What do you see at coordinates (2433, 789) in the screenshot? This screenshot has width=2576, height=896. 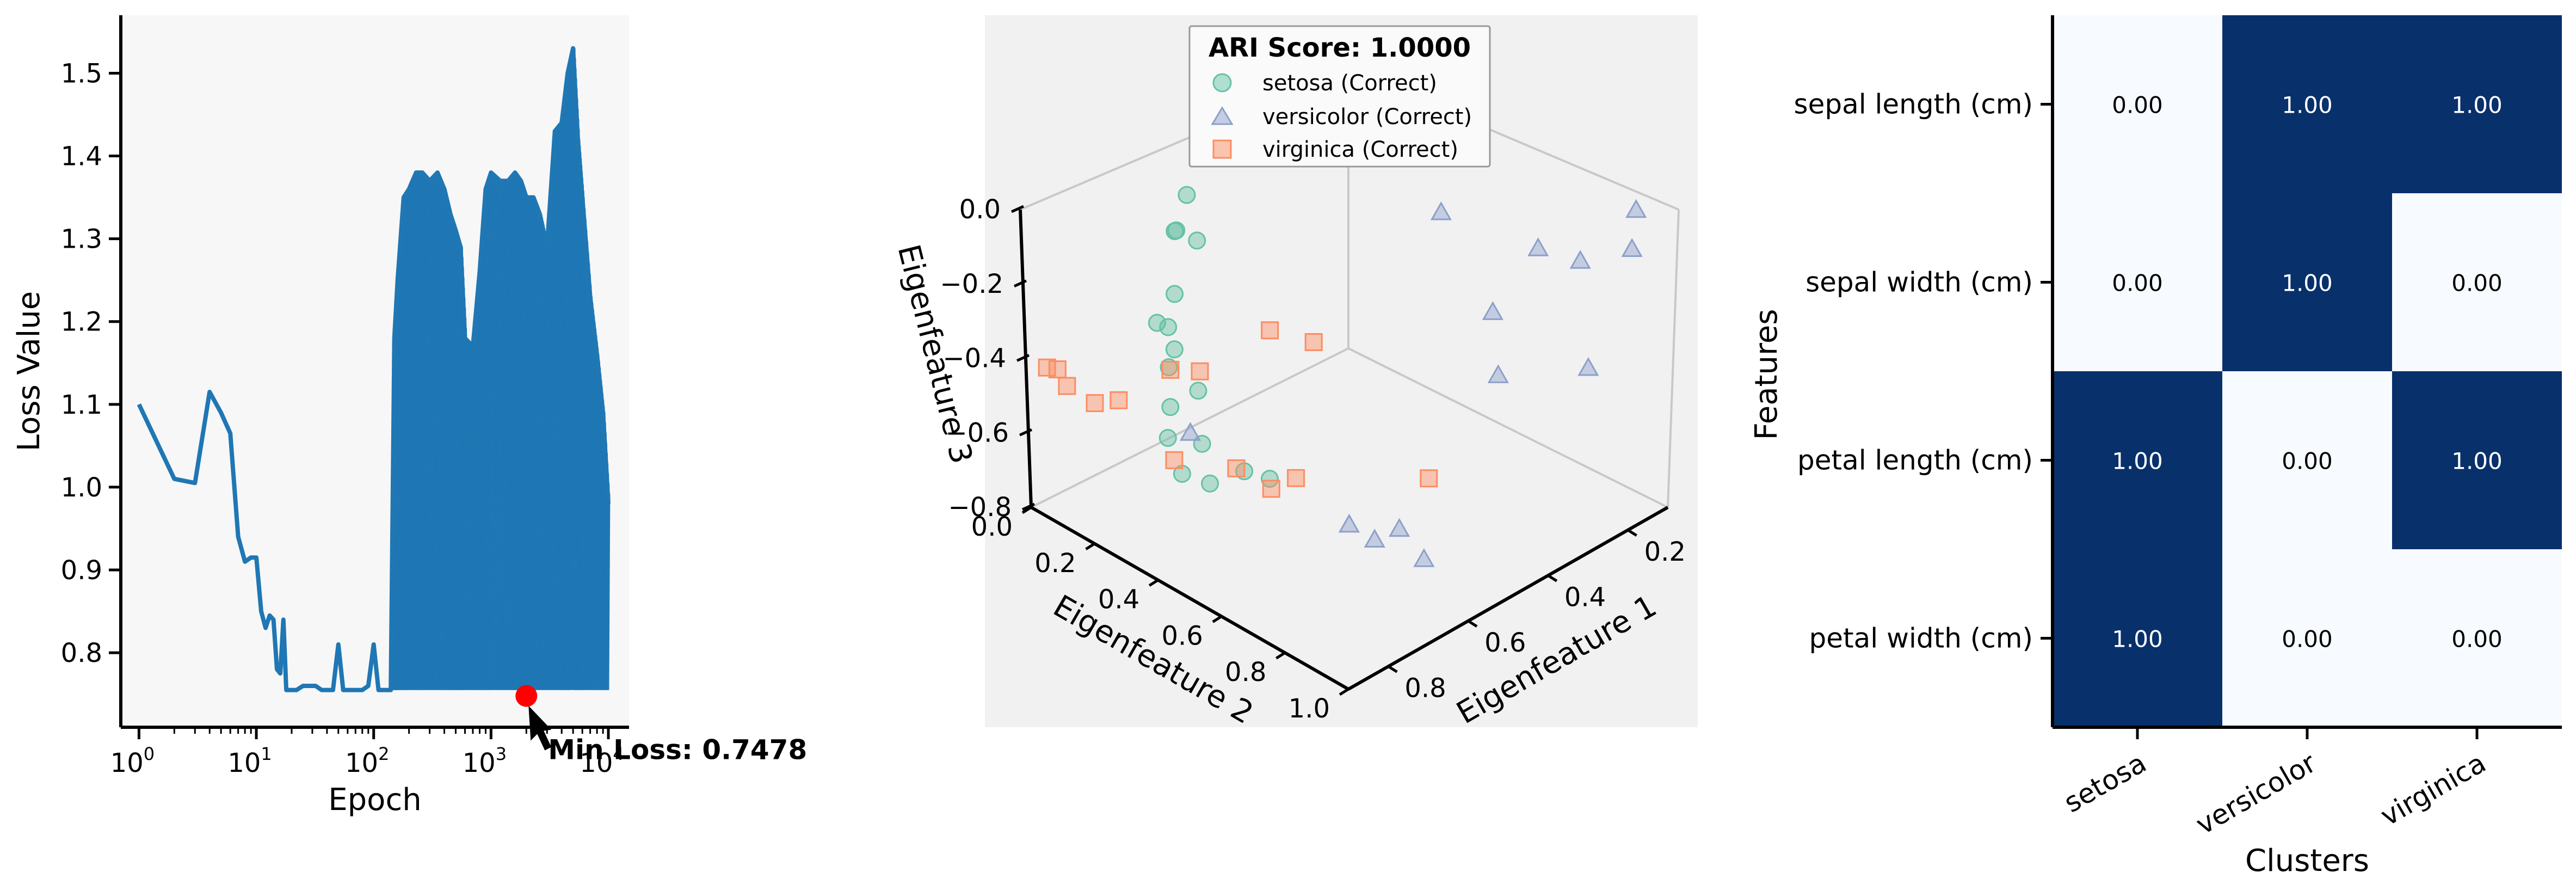 I see `heatmap-col-label: virginica` at bounding box center [2433, 789].